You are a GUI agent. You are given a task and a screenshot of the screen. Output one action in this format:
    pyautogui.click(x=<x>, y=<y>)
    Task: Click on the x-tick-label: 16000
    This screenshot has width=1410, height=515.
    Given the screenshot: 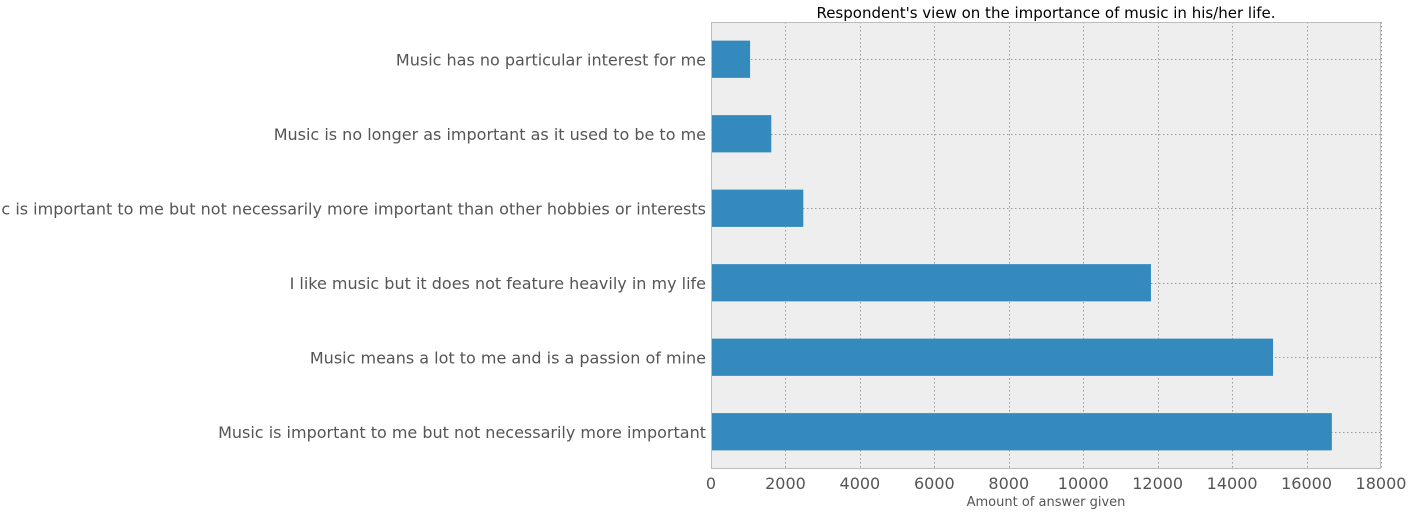 What is the action you would take?
    pyautogui.click(x=1306, y=483)
    